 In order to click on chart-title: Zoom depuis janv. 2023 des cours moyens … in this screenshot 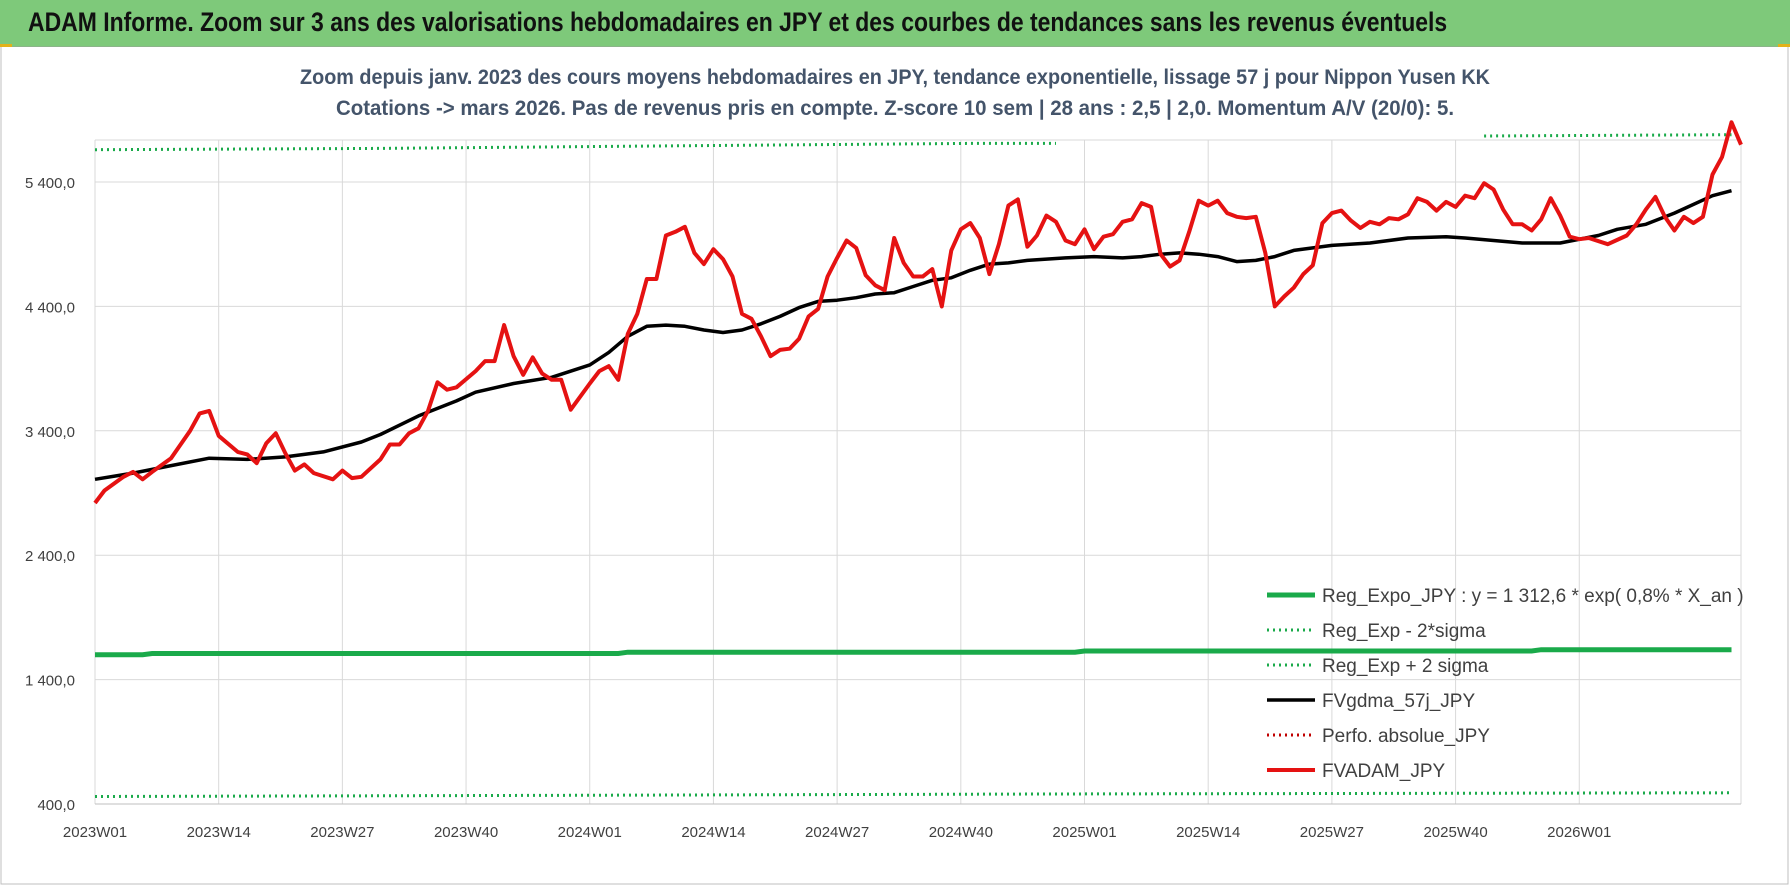, I will do `click(895, 77)`.